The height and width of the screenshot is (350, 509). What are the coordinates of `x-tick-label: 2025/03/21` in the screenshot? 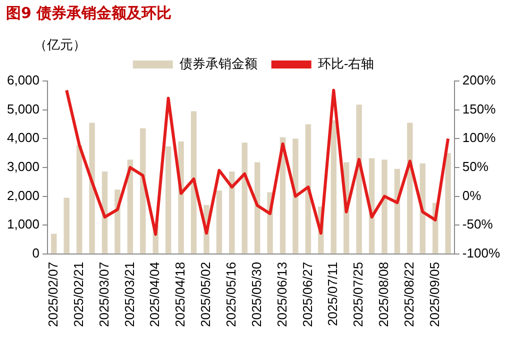 It's located at (129, 295).